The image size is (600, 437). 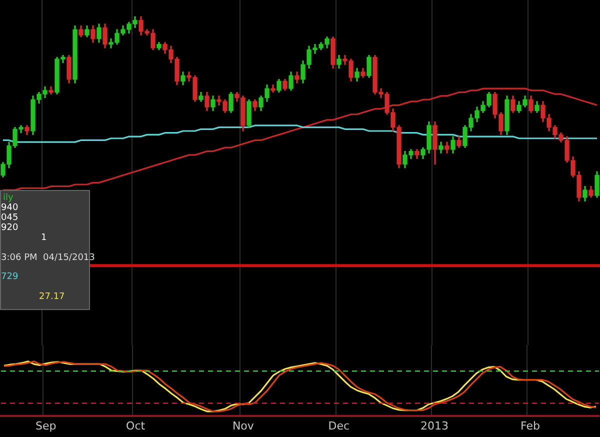 What do you see at coordinates (434, 425) in the screenshot?
I see `x-tick-label: 2013` at bounding box center [434, 425].